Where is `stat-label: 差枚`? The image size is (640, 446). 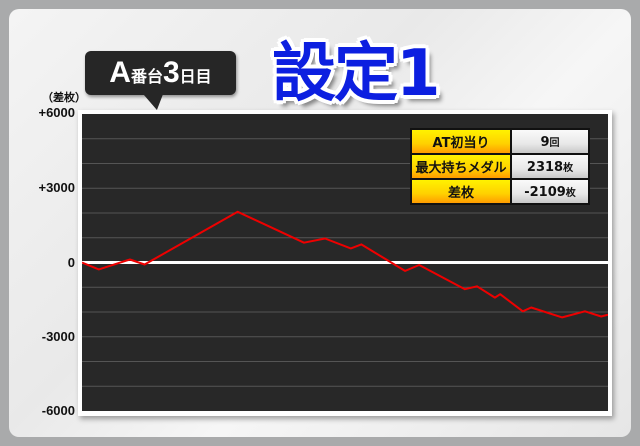
stat-label: 差枚 is located at coordinates (461, 191).